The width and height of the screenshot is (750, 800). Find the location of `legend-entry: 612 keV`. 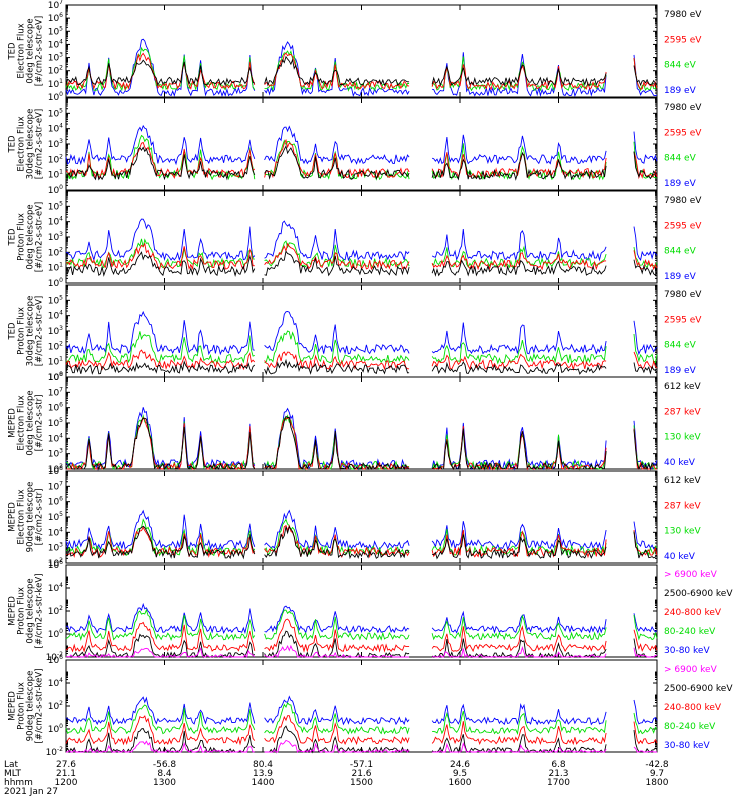

legend-entry: 612 keV is located at coordinates (682, 481).